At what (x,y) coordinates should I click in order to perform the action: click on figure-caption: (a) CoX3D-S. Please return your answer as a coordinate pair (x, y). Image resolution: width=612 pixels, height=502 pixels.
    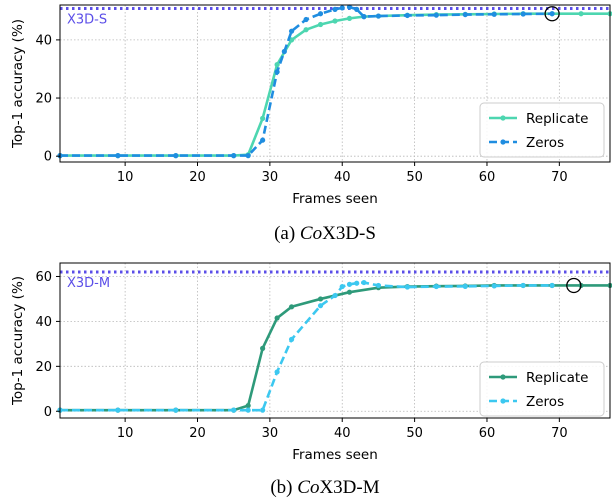
    Looking at the image, I should click on (325, 233).